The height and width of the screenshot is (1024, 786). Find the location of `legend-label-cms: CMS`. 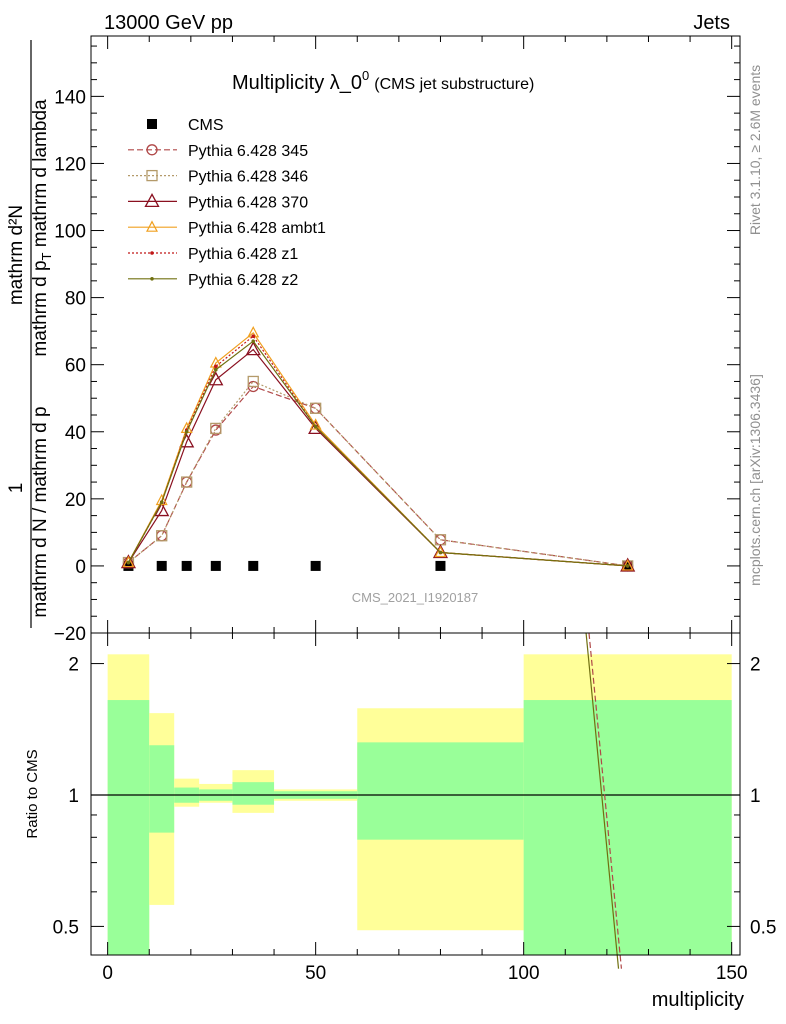

legend-label-cms: CMS is located at coordinates (206, 125).